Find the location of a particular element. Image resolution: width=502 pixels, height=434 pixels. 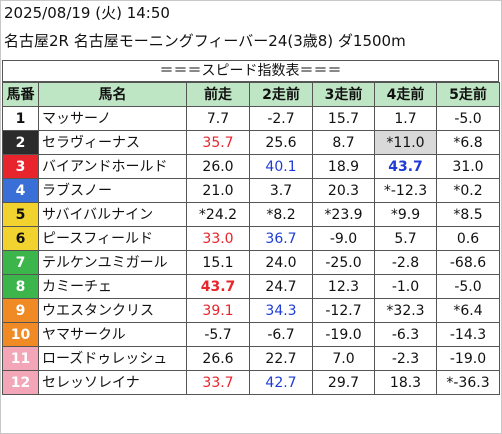

horse-name: サバイバルナイン is located at coordinates (112, 214).